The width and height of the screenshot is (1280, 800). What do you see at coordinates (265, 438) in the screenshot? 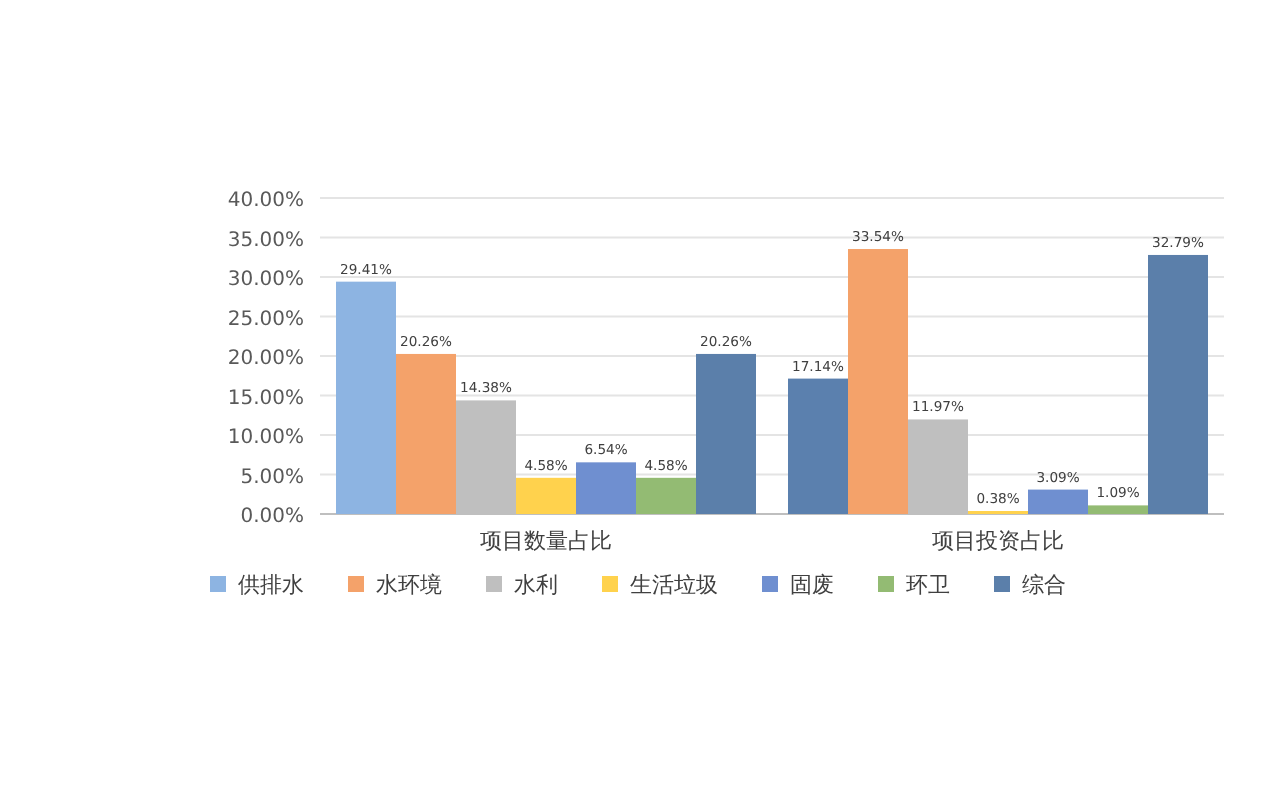
I see `y-tick-label: 10.00%` at bounding box center [265, 438].